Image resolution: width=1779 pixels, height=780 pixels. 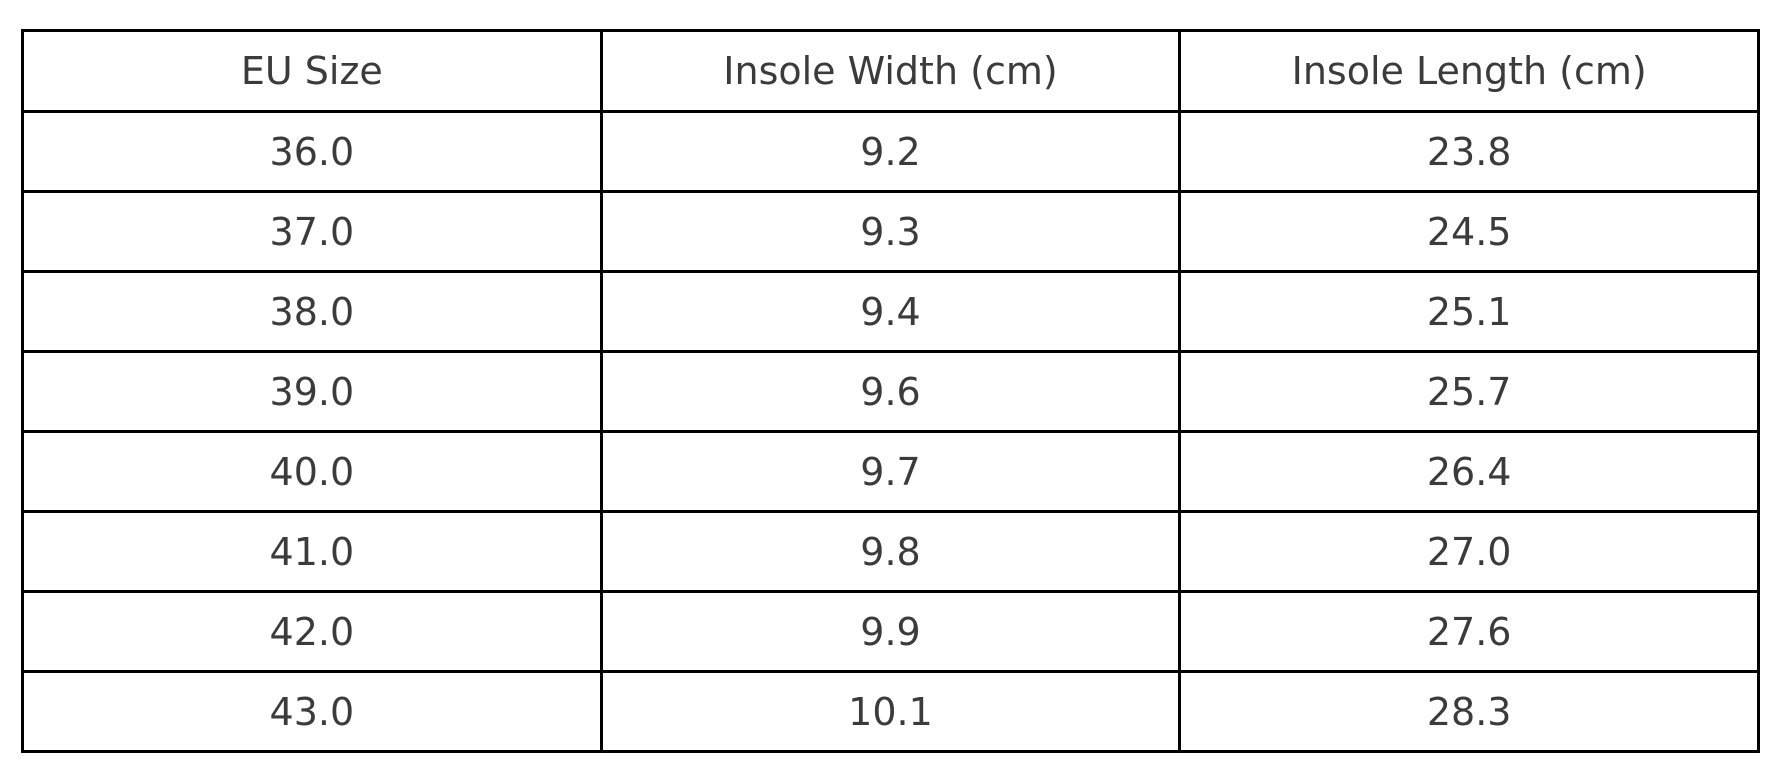 I want to click on table-row: 43.0 10.1 28.3, so click(x=890, y=711).